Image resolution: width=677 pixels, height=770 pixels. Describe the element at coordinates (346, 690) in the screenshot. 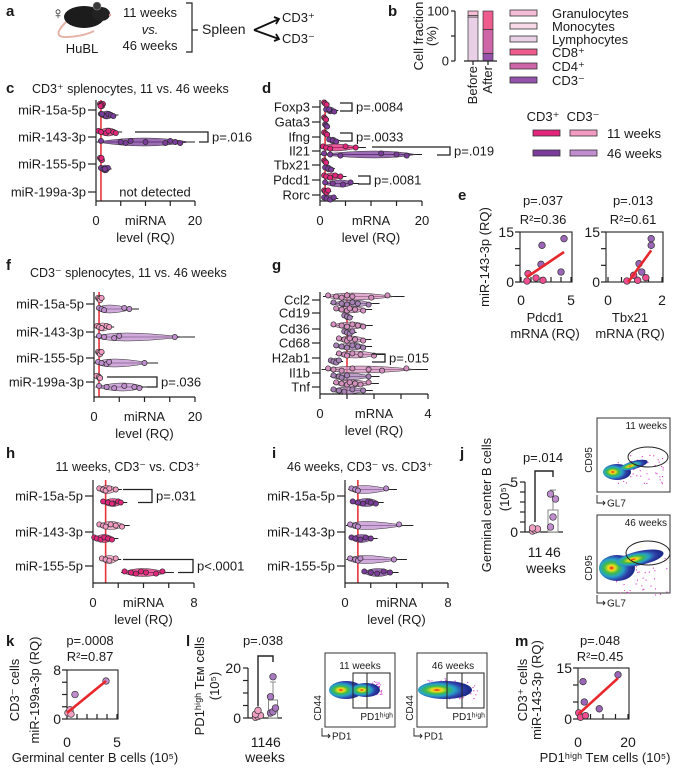

I see `density-blob` at that location.